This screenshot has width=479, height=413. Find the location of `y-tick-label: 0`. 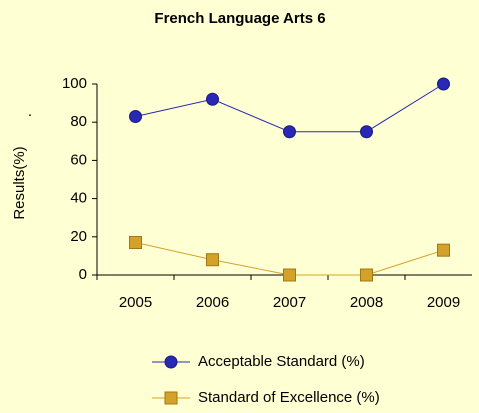

y-tick-label: 0 is located at coordinates (83, 274).